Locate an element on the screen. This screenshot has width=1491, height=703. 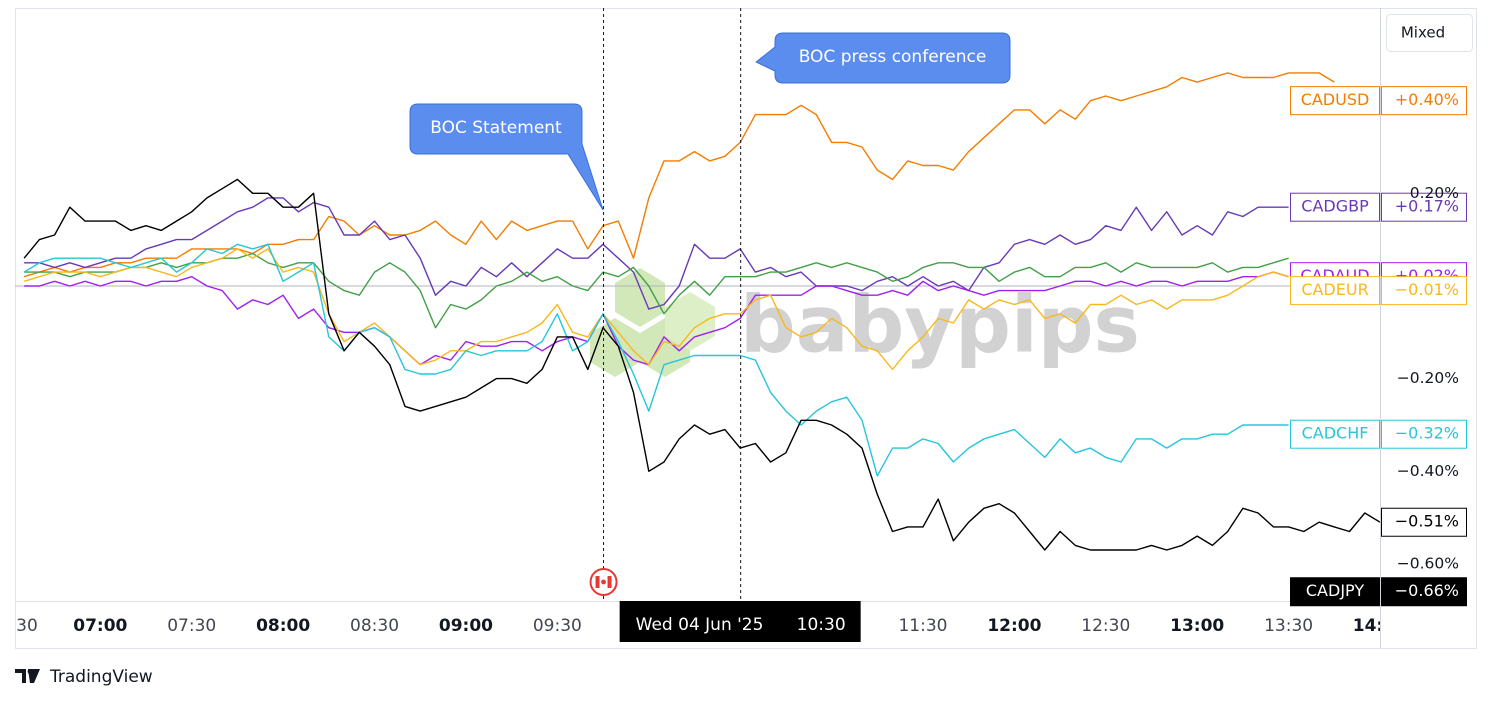
series-name: CADEUR is located at coordinates (1334, 289).